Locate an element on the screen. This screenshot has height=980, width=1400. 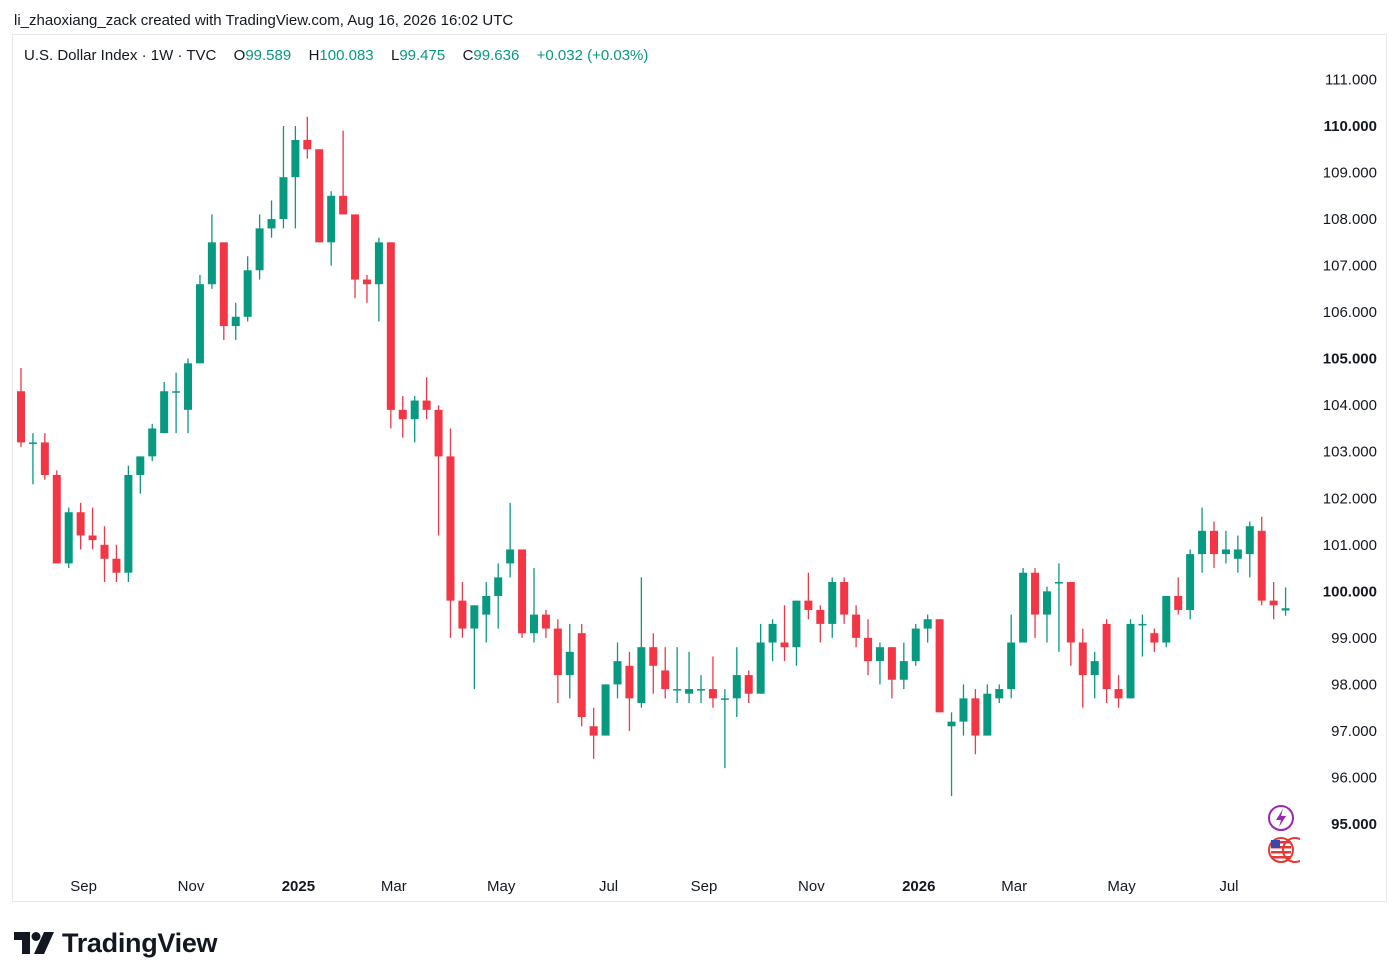
tradingview-logo: TradingView is located at coordinates (116, 943).